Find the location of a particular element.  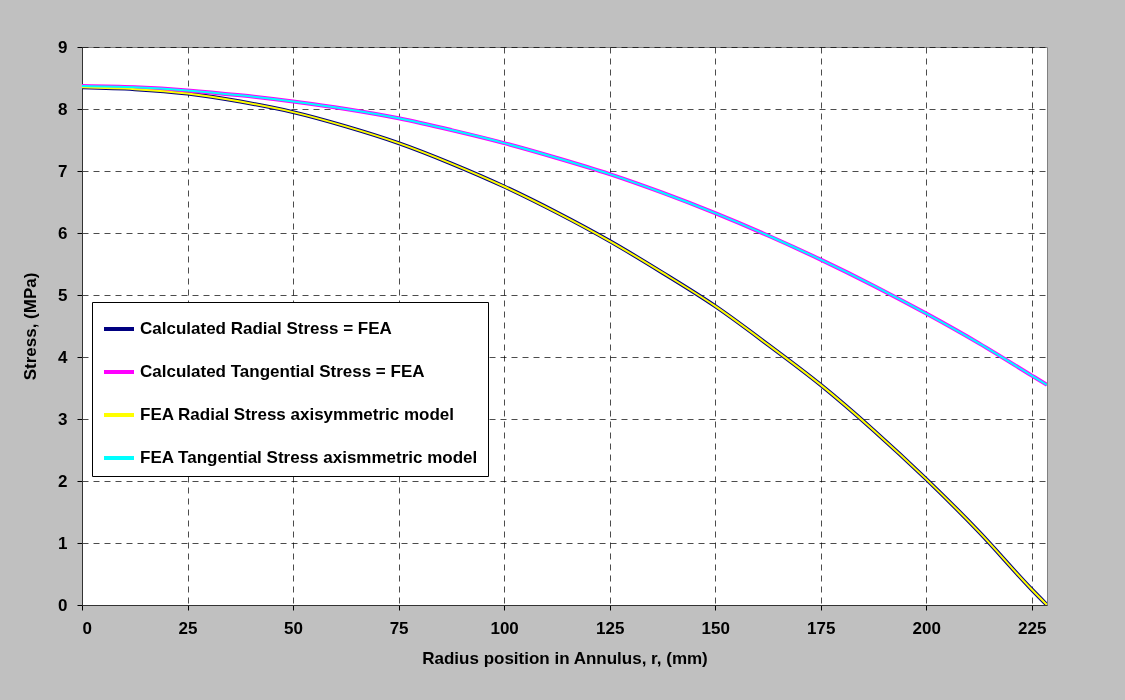

y-axis-title: Stress, (MPa) is located at coordinates (31, 326).